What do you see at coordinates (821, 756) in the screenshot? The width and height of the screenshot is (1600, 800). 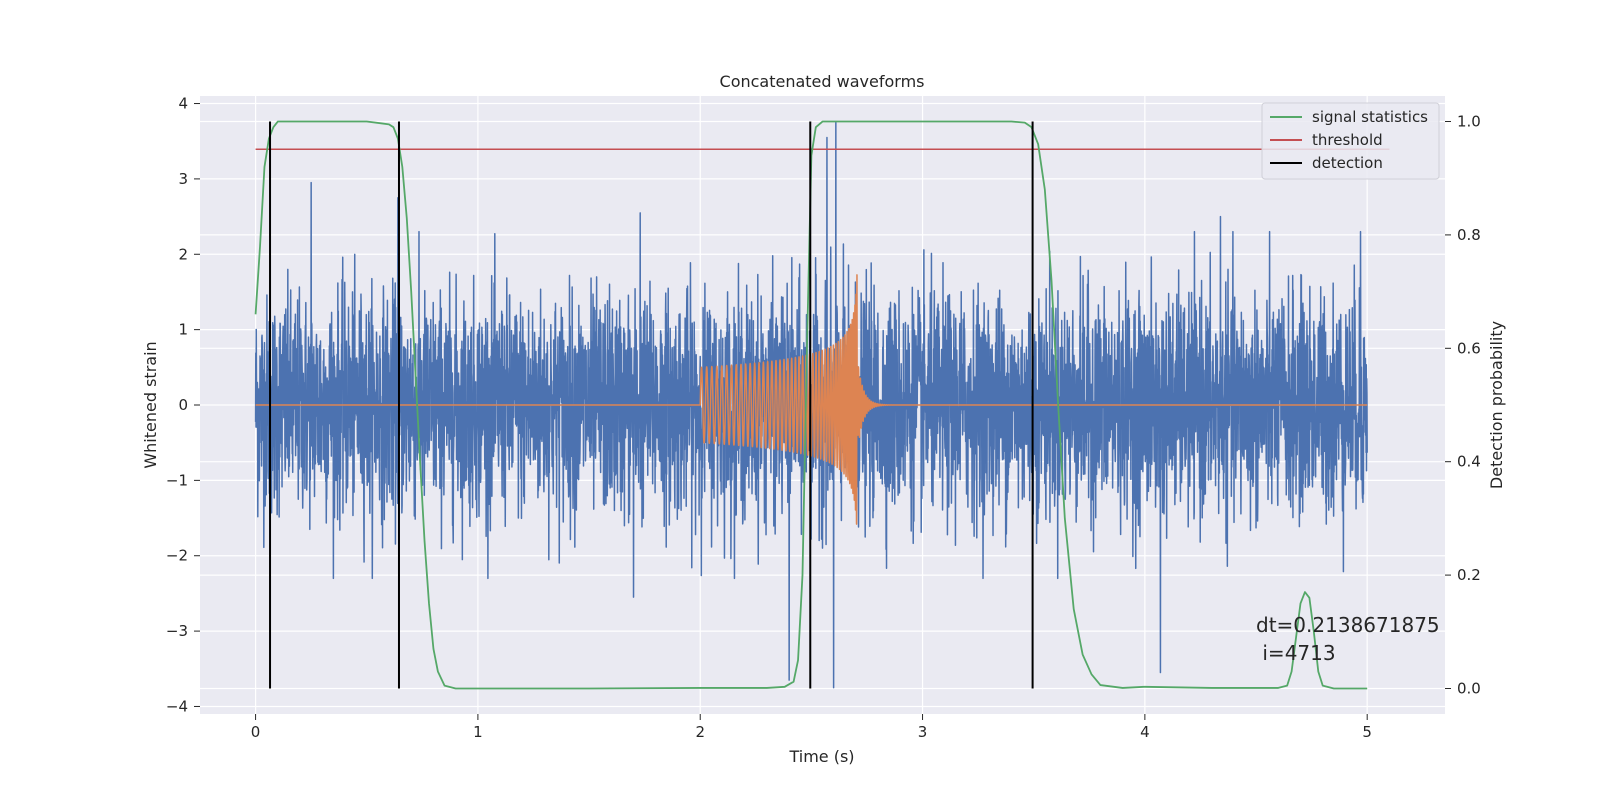 I see `x-axis-title: Time (s)` at bounding box center [821, 756].